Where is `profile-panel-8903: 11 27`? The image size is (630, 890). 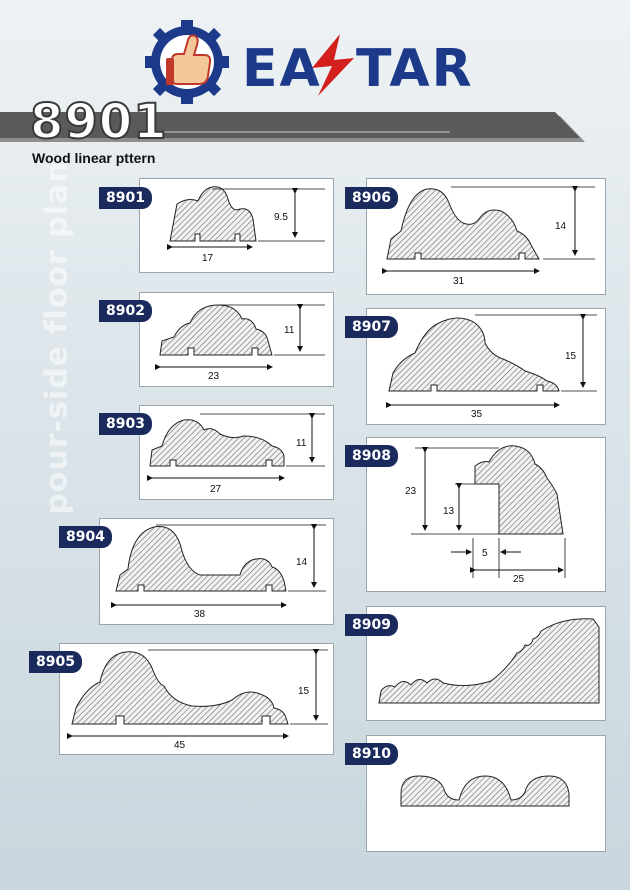 profile-panel-8903: 11 27 is located at coordinates (236, 452).